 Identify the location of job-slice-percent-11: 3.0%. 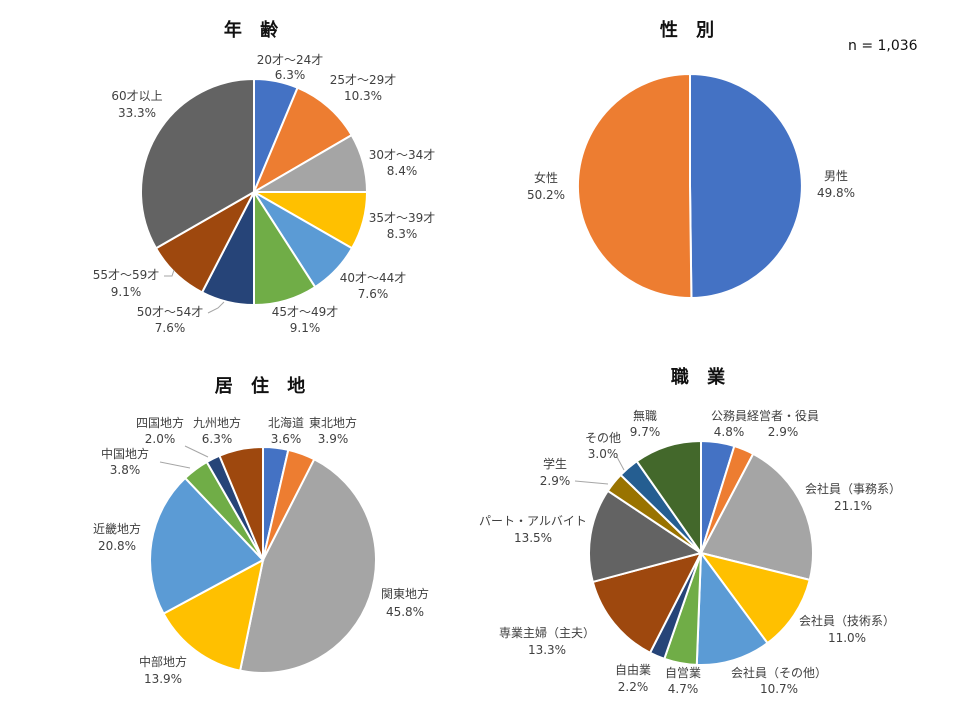
(603, 454).